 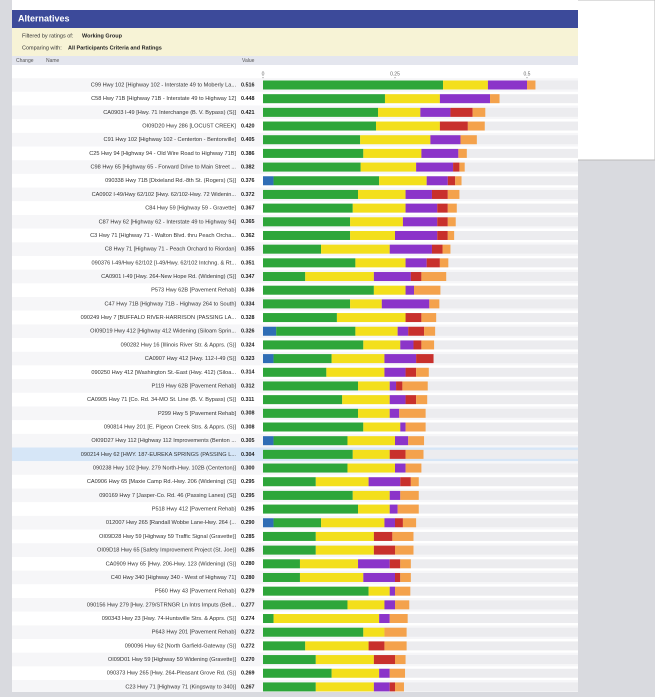 What do you see at coordinates (194, 386) in the screenshot?
I see `row-name: P119 Hwy 62B [Pavement Rehab]` at bounding box center [194, 386].